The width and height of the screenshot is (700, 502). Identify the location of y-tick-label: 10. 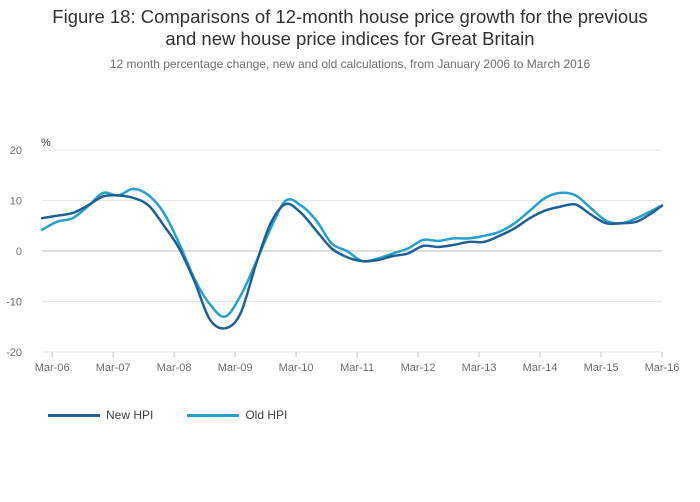
(16, 202).